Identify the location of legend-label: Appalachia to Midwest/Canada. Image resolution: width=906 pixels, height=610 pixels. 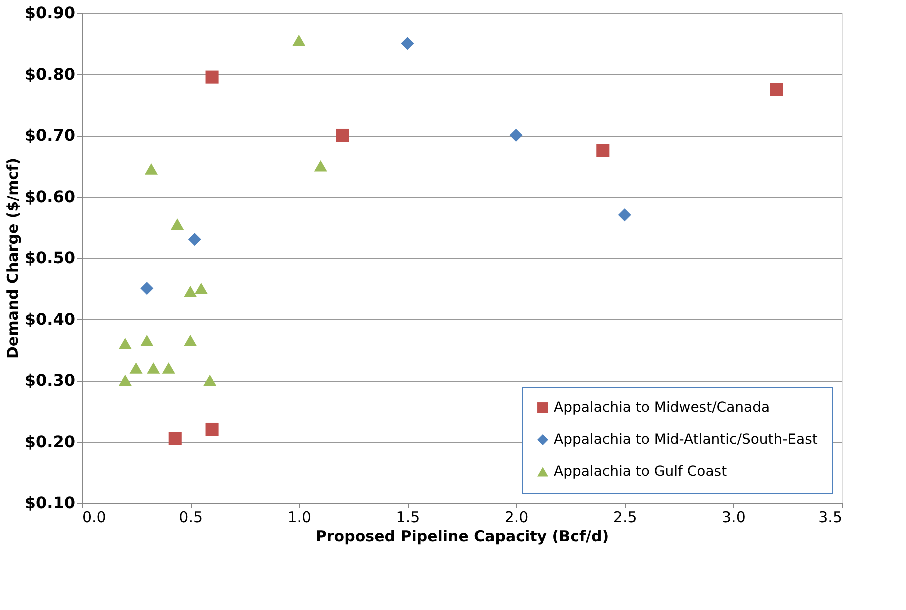
(662, 408).